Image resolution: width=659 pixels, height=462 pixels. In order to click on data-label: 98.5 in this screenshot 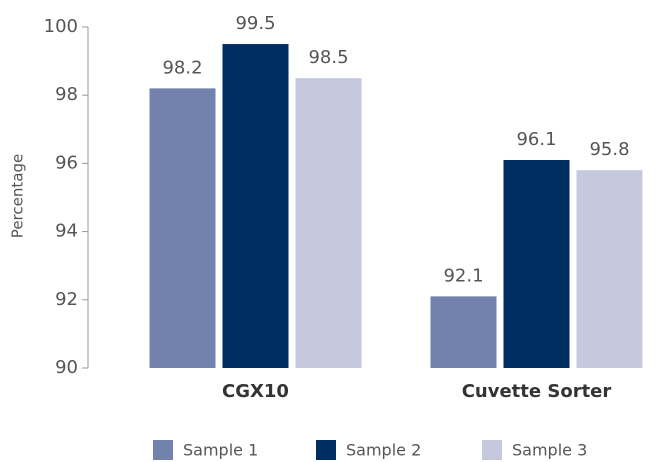, I will do `click(328, 57)`.